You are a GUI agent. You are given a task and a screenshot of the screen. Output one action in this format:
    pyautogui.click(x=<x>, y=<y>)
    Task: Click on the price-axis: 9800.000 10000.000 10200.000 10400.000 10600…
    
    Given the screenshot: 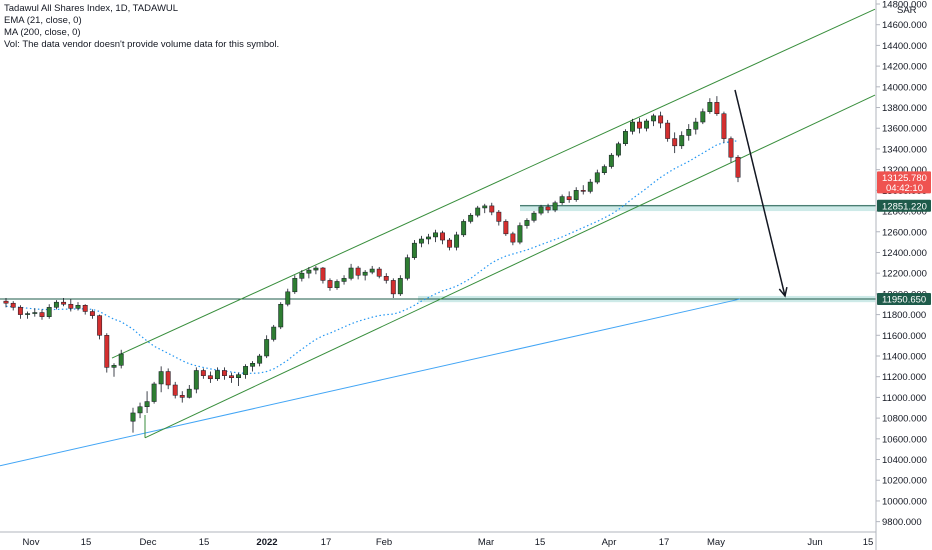 What is the action you would take?
    pyautogui.click(x=901, y=275)
    